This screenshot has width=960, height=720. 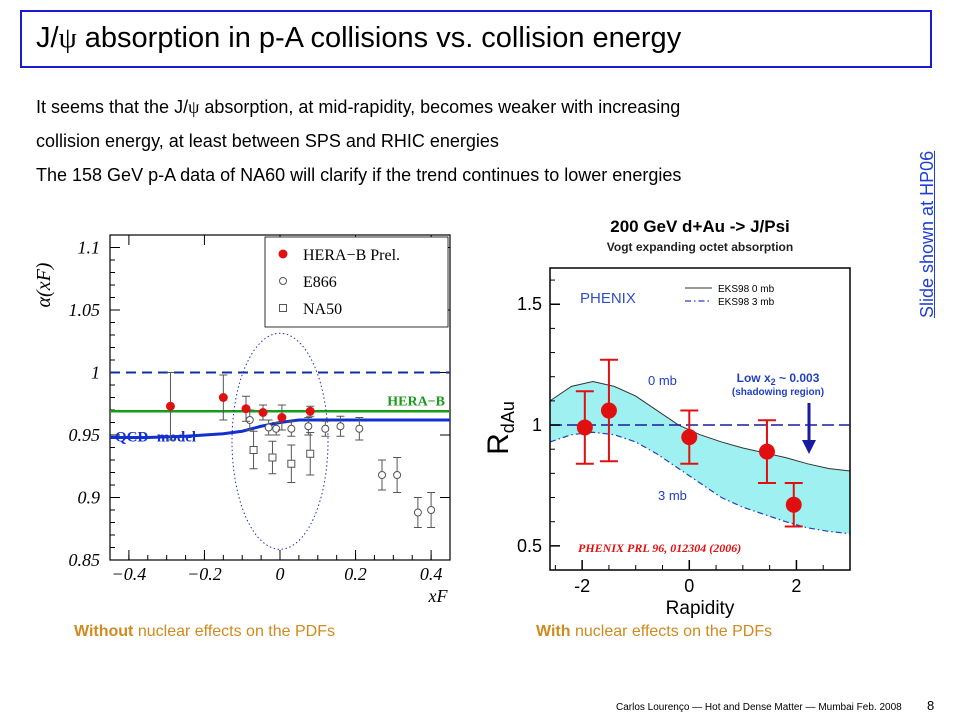 What do you see at coordinates (283, 308) in the screenshot?
I see `legend-marker-na50` at bounding box center [283, 308].